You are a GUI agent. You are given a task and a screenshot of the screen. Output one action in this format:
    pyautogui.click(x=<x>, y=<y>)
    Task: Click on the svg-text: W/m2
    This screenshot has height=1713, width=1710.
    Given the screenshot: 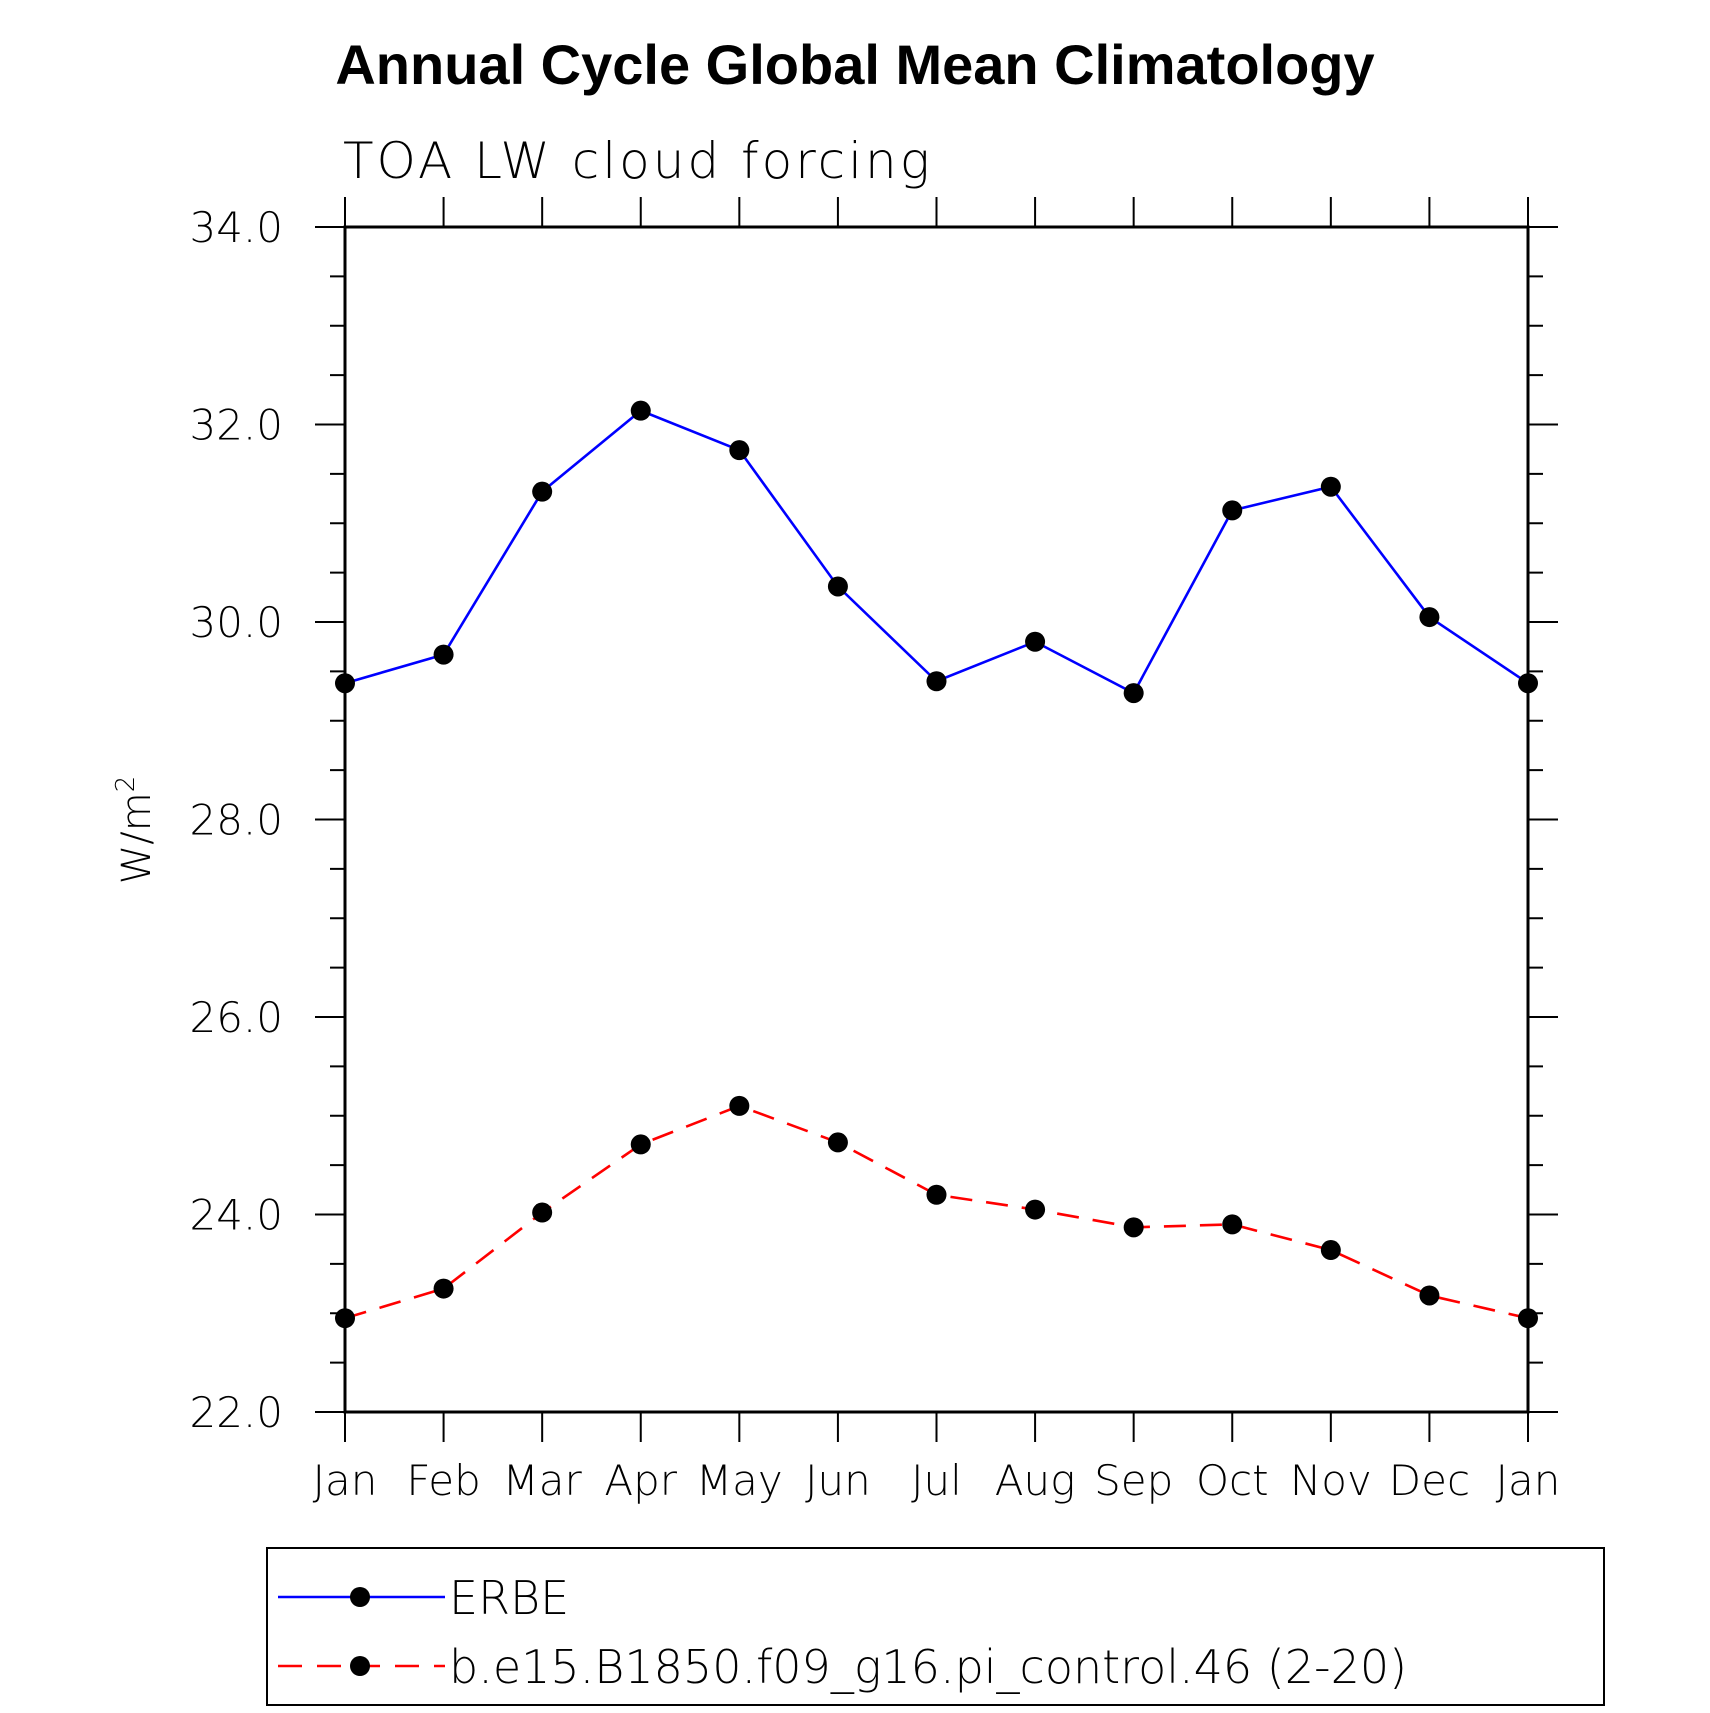 What is the action you would take?
    pyautogui.click(x=135, y=830)
    